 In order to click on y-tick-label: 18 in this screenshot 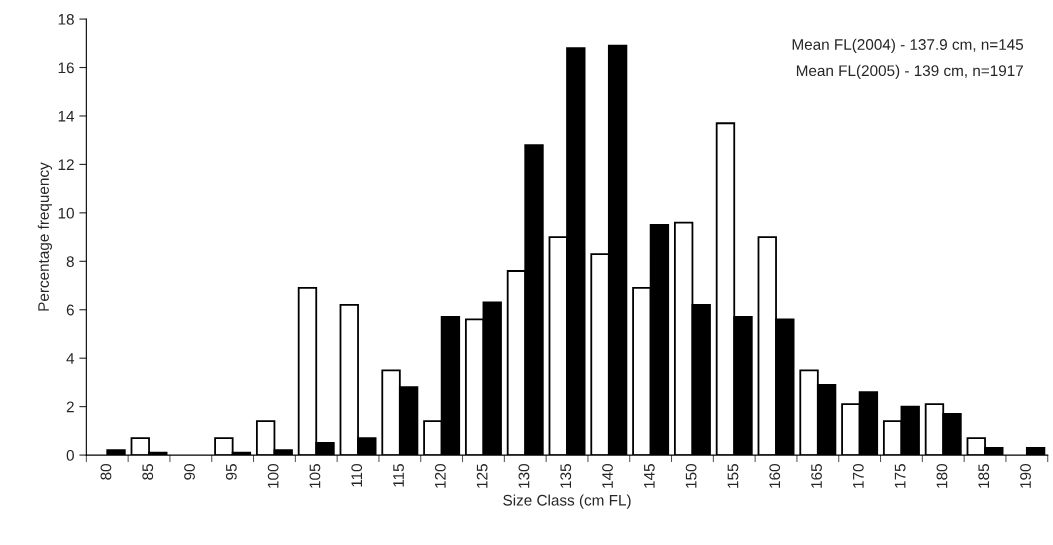, I will do `click(66, 19)`.